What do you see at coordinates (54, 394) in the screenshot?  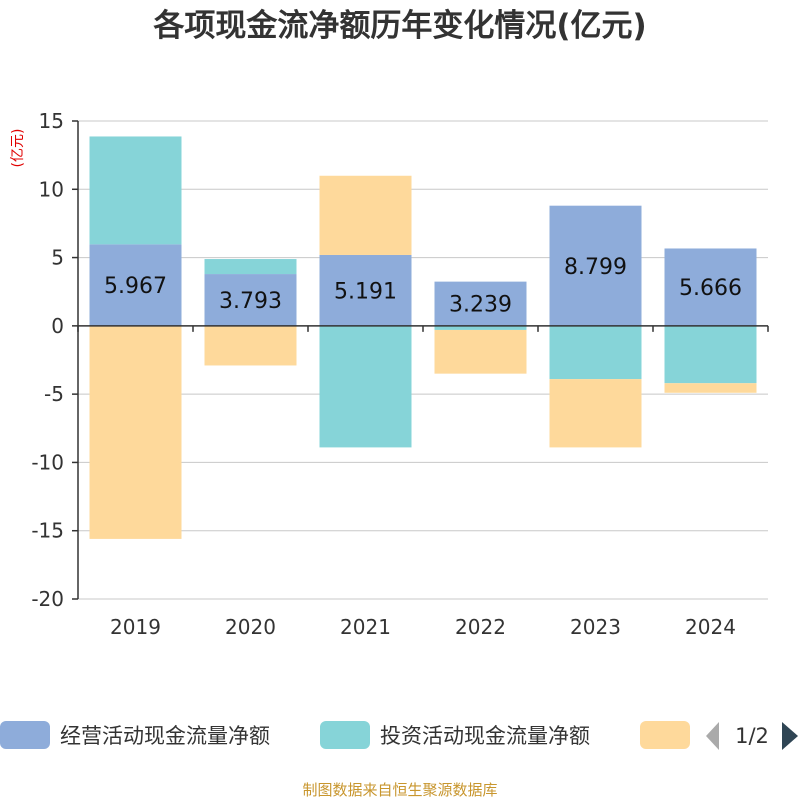 I see `y-tick-label: -5` at bounding box center [54, 394].